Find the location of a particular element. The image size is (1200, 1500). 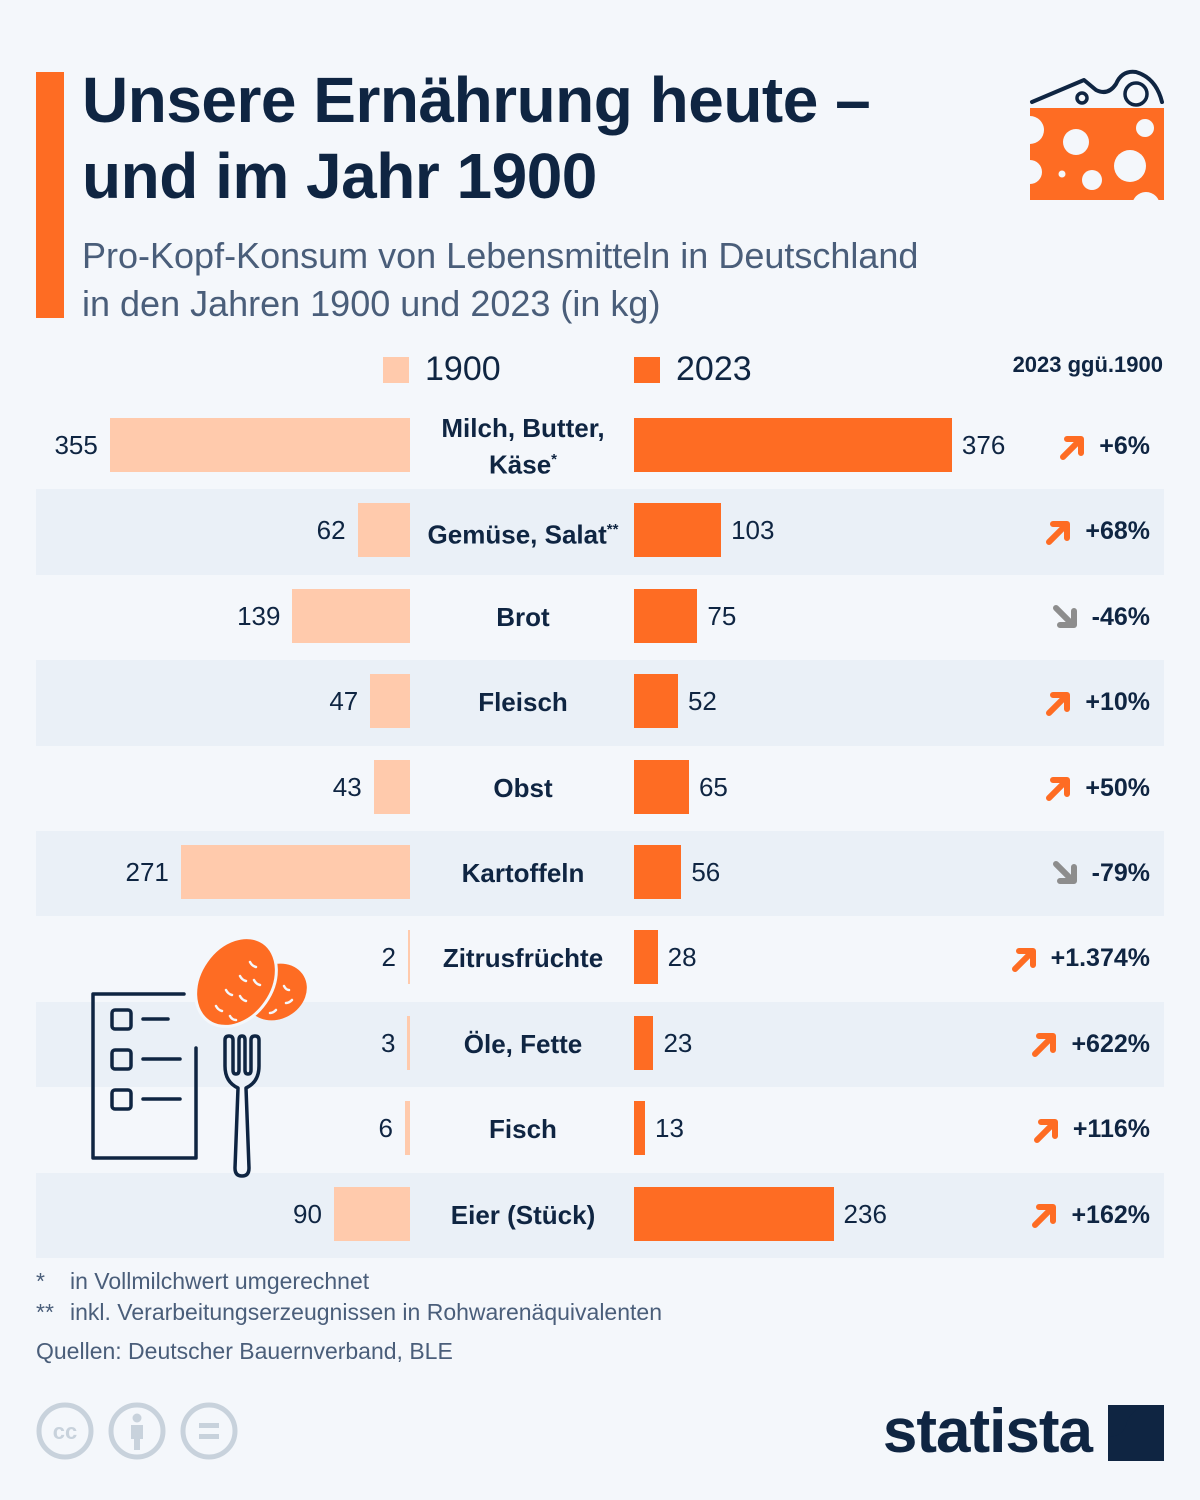

legend-label-2023: 2023 is located at coordinates (714, 369).